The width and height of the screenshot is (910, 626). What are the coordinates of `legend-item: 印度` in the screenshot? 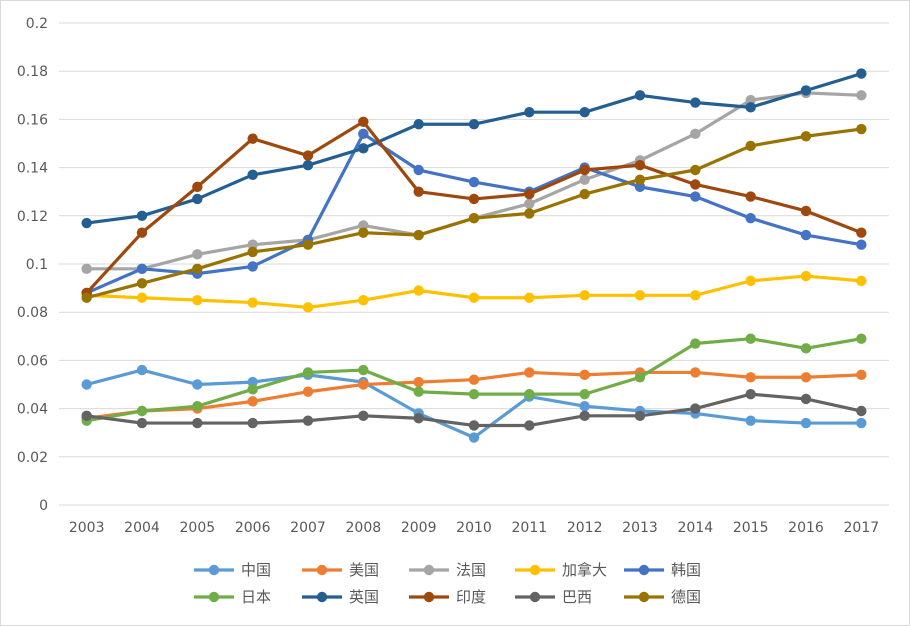 It's located at (447, 597).